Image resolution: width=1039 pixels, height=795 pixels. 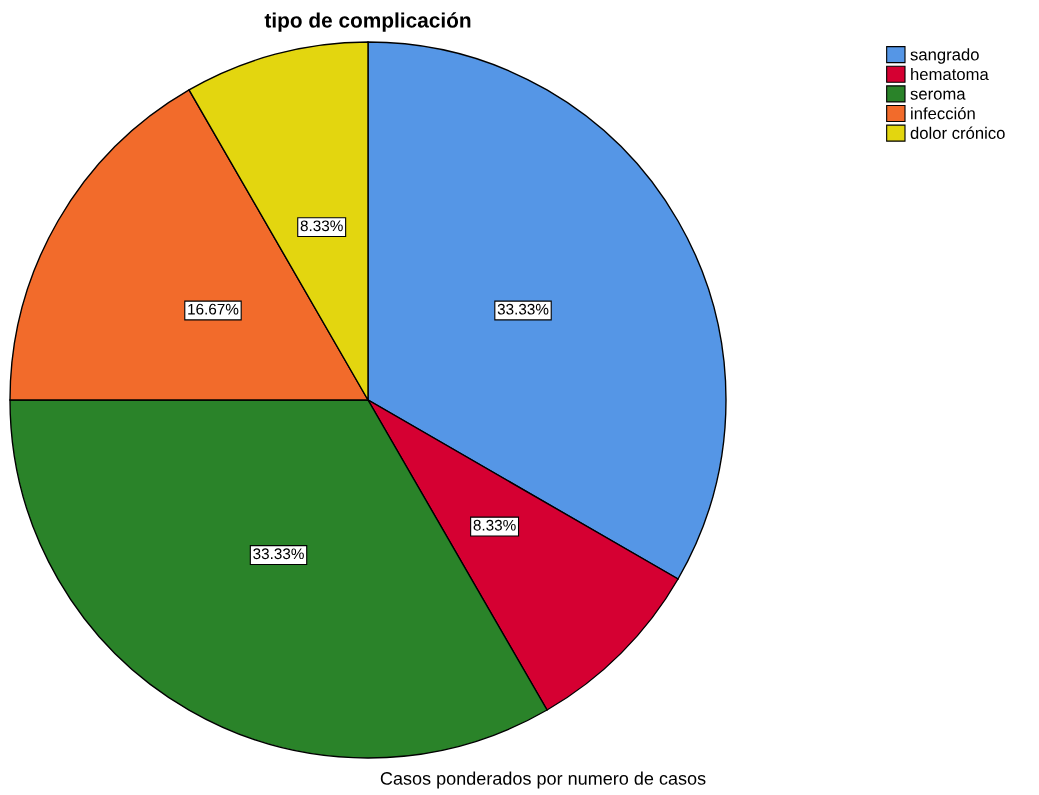 What do you see at coordinates (944, 56) in the screenshot?
I see `legend-label: sangrado` at bounding box center [944, 56].